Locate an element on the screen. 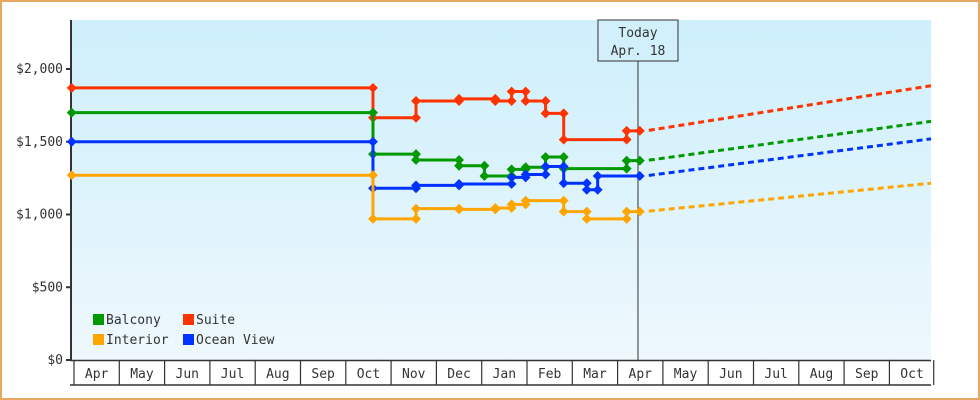 Image resolution: width=980 pixels, height=400 pixels. series-ocean-view is located at coordinates (499, 165).